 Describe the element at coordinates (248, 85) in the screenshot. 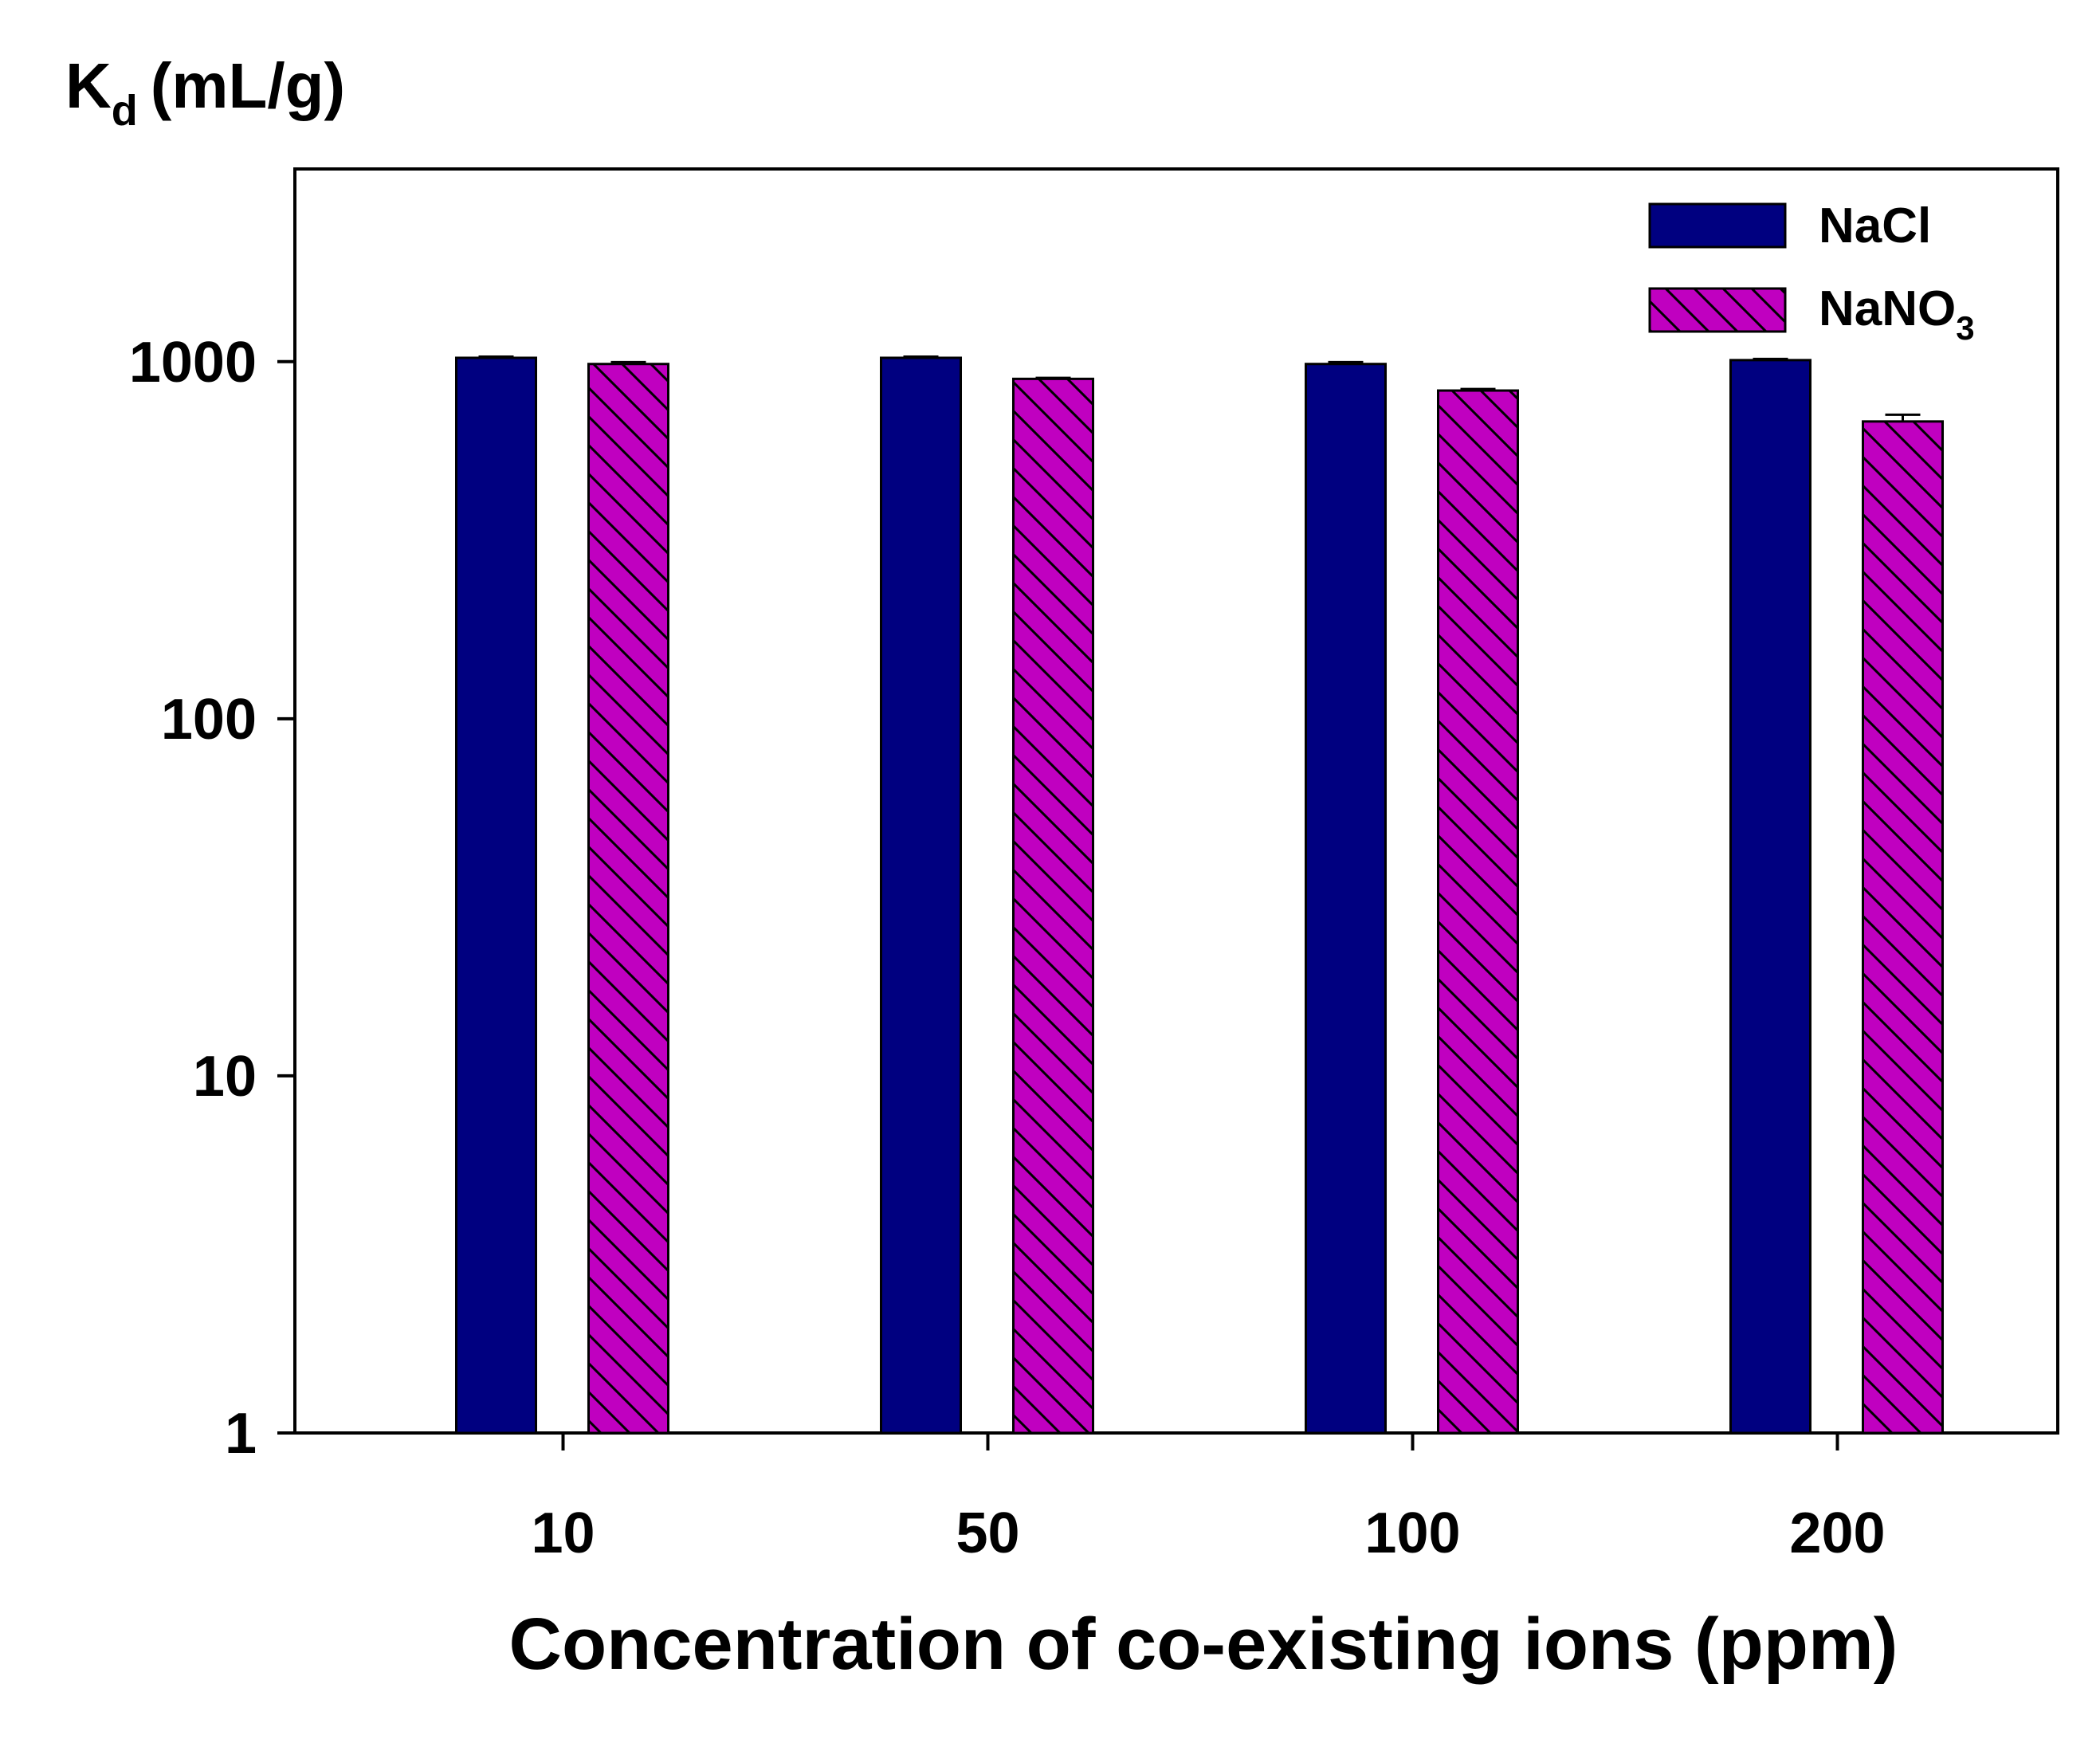

I see `y-axis-title-unit: (mL/g)` at that location.